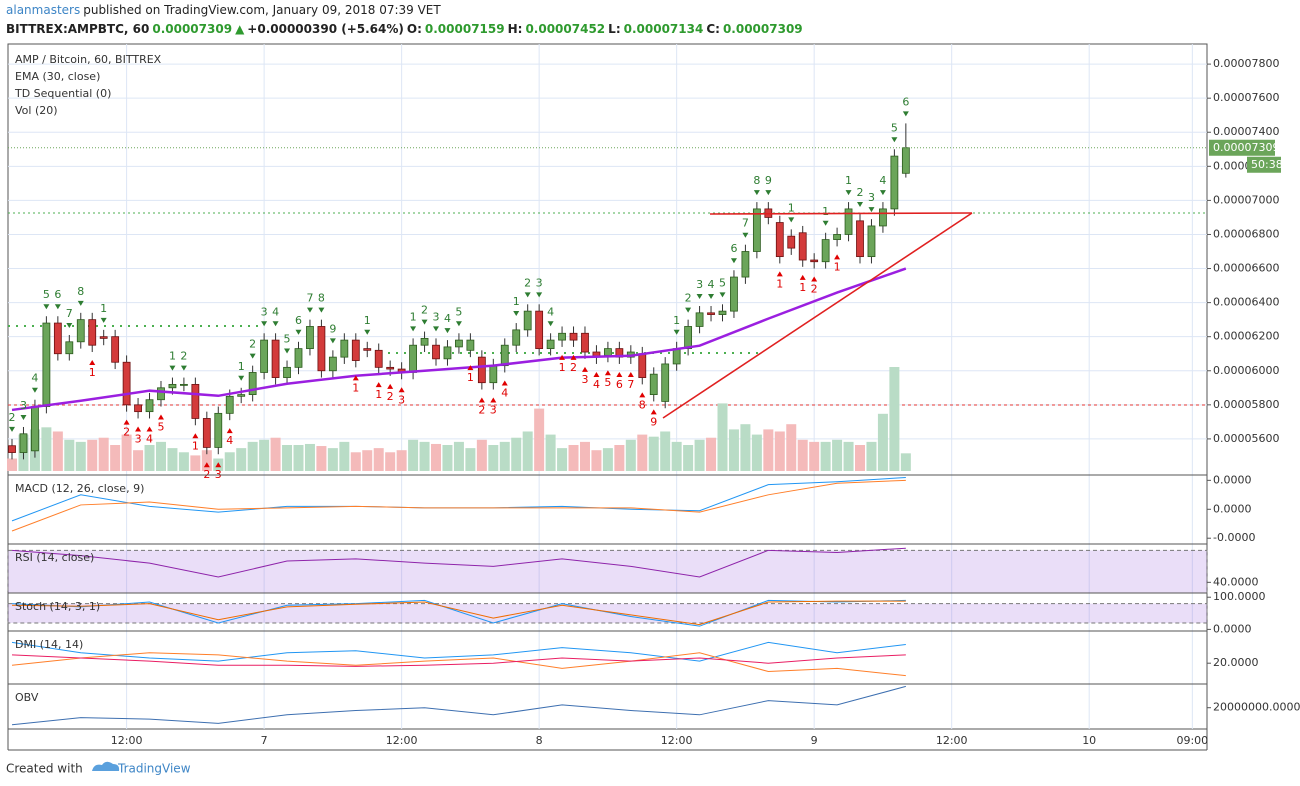  Describe the element at coordinates (402, 740) in the screenshot. I see `x-tick-label: 12:00` at that location.